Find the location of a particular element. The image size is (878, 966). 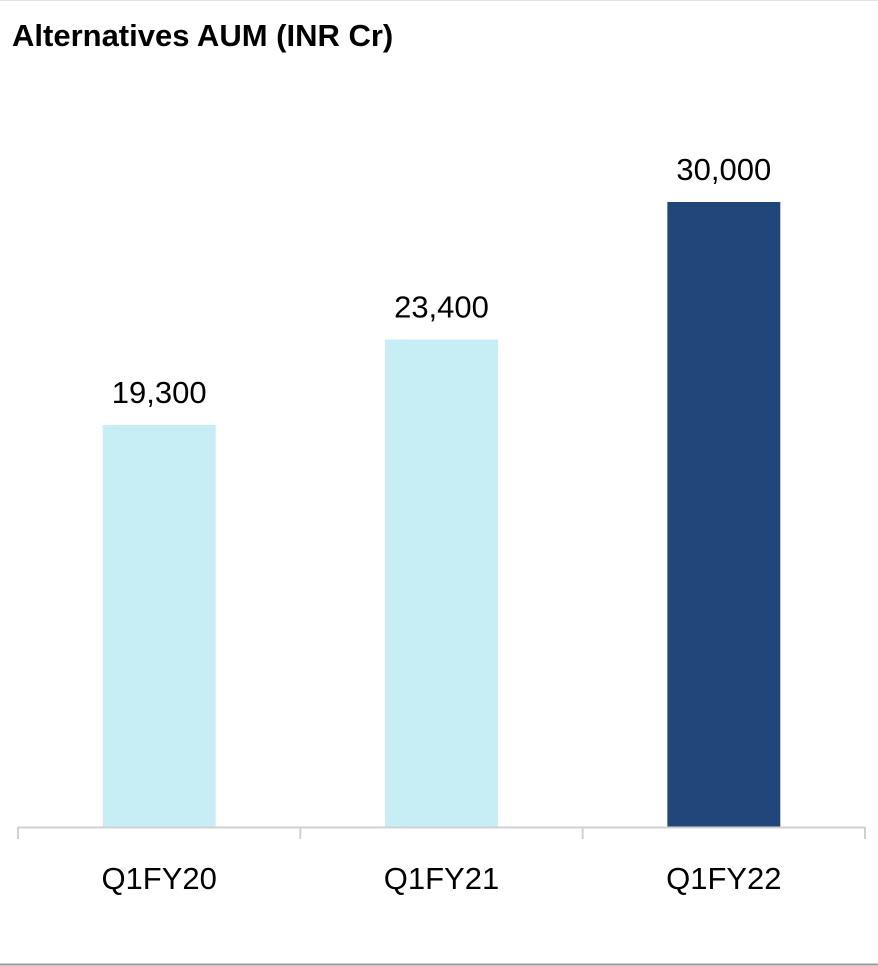

x-tick-label: Q1FY21 is located at coordinates (441, 878).